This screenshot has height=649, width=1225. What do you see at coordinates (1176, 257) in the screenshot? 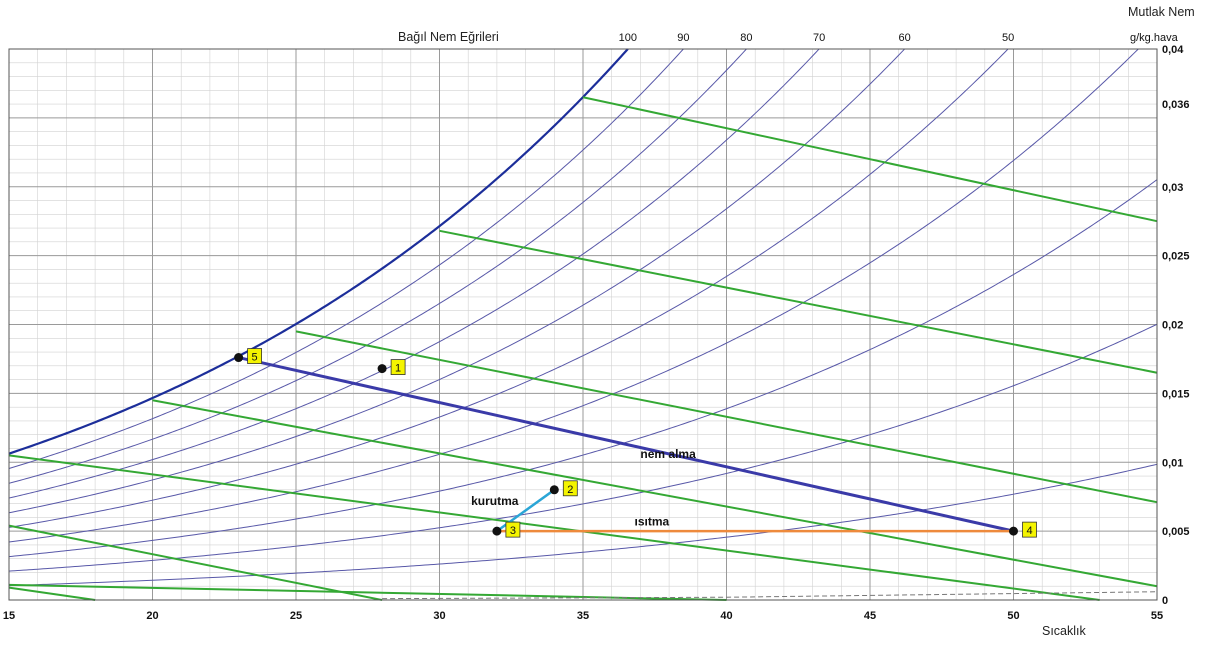
I see `y-tick-label: 0,025` at bounding box center [1176, 257].